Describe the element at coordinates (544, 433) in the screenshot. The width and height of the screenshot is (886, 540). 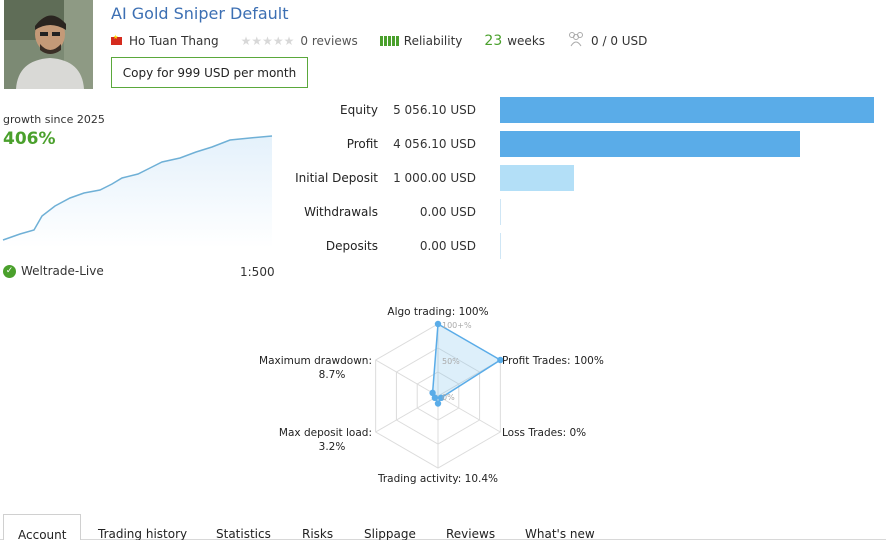
I see `radar-axis-label: Loss Trades: 0%` at that location.